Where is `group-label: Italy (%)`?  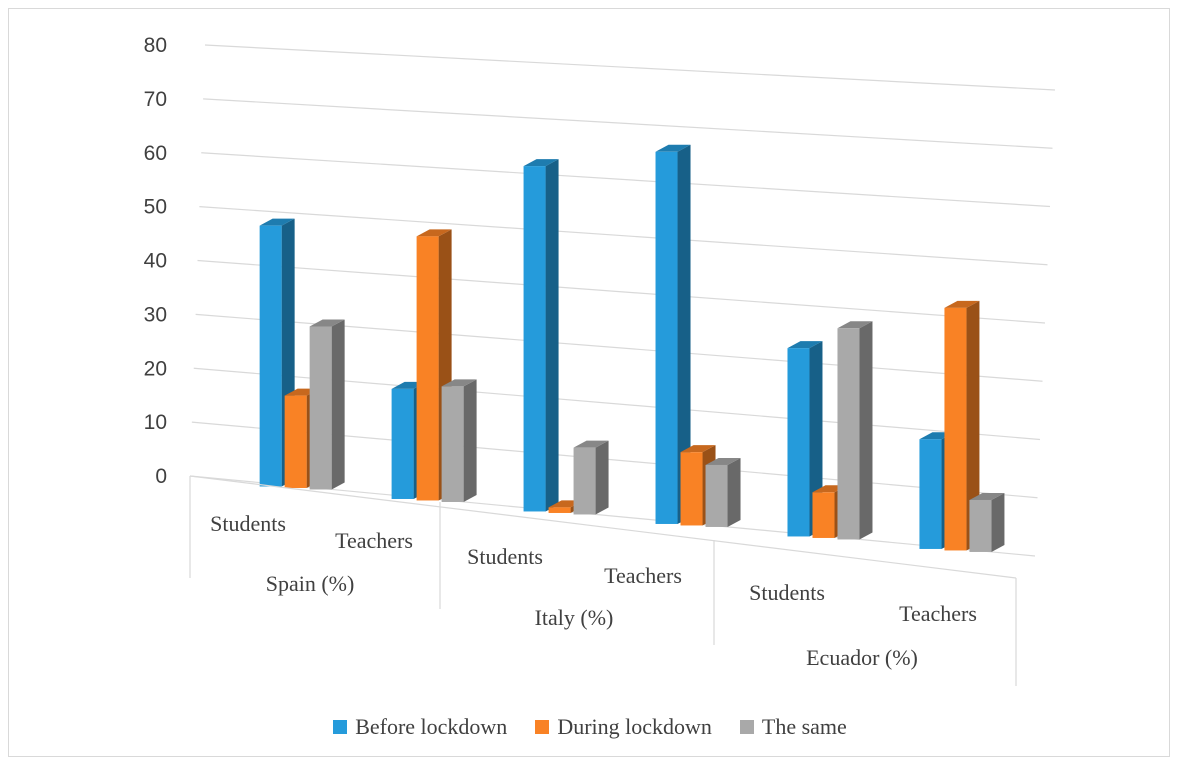 group-label: Italy (%) is located at coordinates (574, 617).